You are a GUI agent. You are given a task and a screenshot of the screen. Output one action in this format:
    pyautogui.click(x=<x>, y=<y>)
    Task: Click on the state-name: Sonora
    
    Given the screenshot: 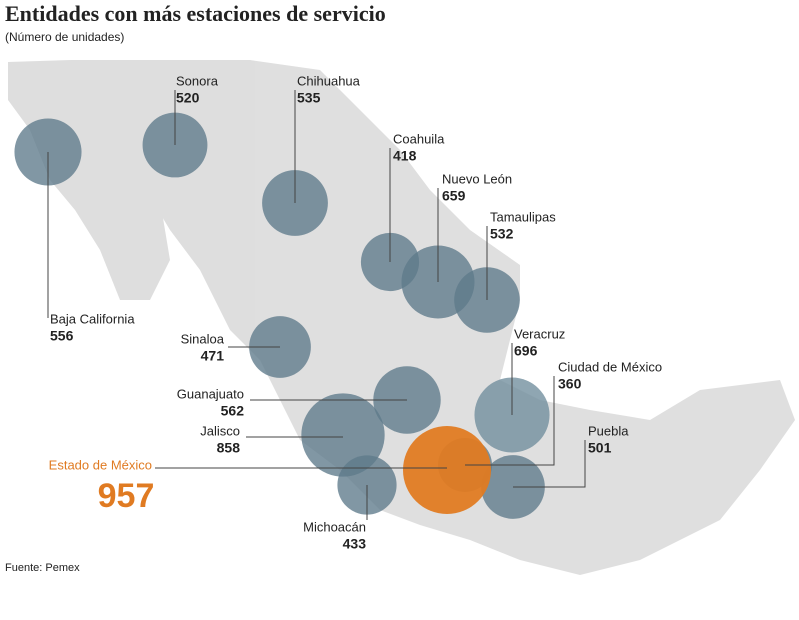 What is the action you would take?
    pyautogui.click(x=197, y=80)
    